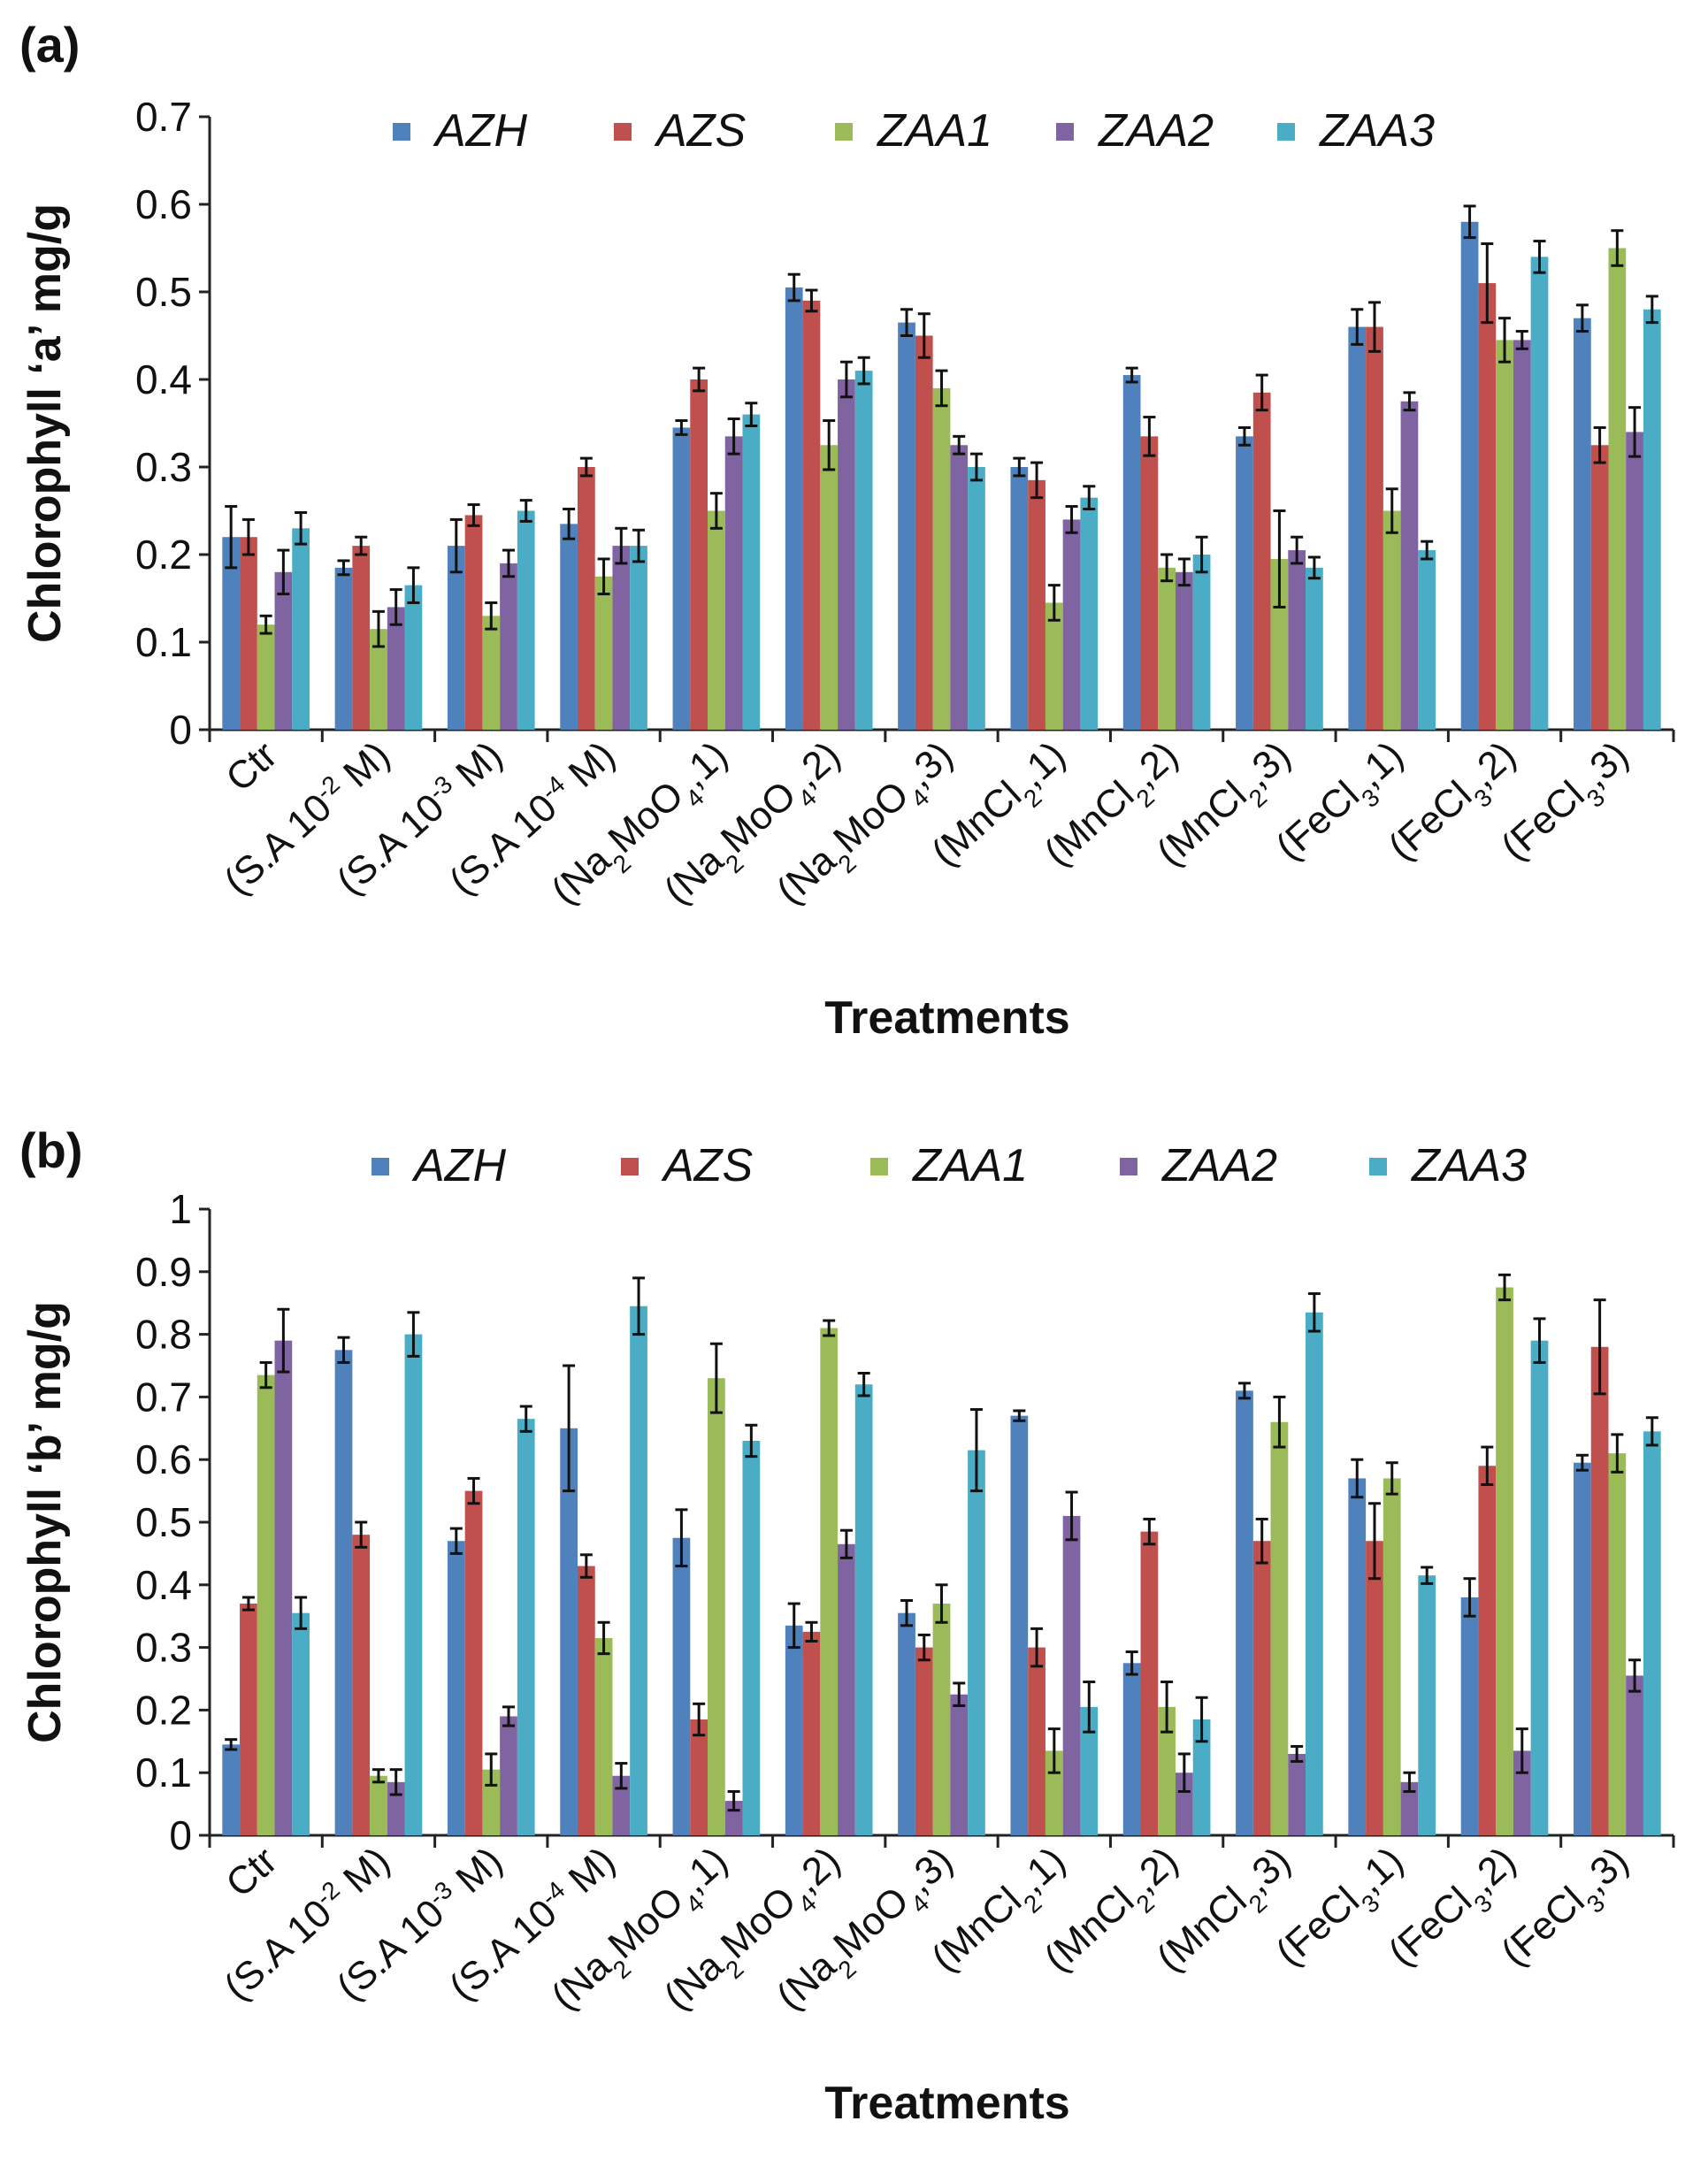  What do you see at coordinates (630, 1166) in the screenshot?
I see `legend-swatch-AZS` at bounding box center [630, 1166].